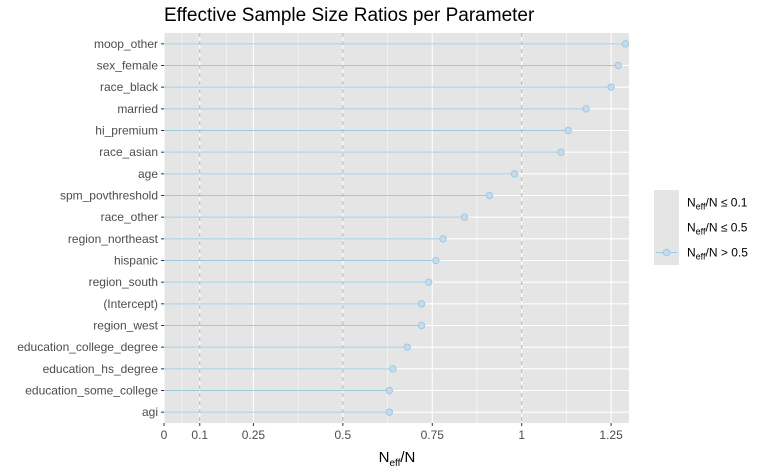  What do you see at coordinates (514, 174) in the screenshot?
I see `point-age` at bounding box center [514, 174].